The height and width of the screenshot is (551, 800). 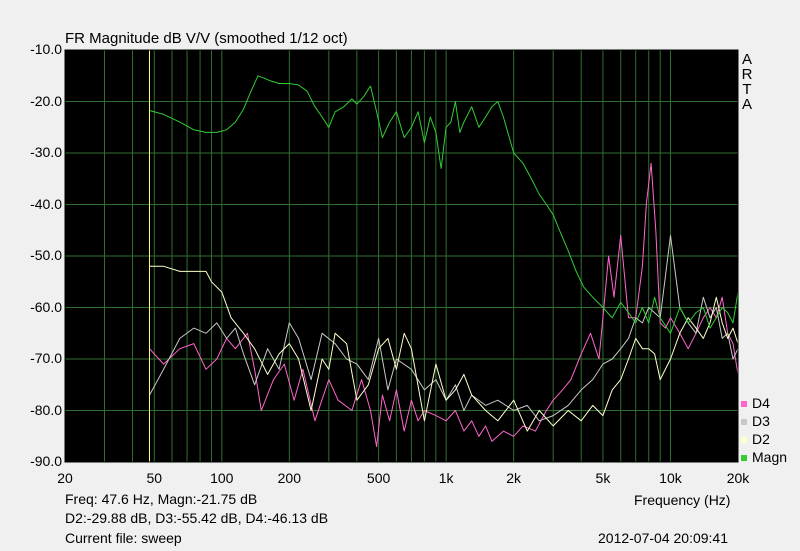 I want to click on legend-label: D4, so click(x=761, y=403).